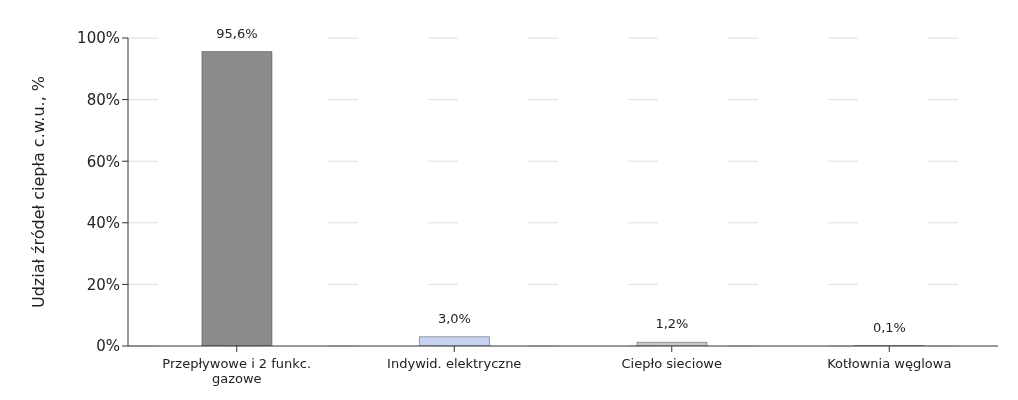 The image size is (1018, 400). Describe the element at coordinates (454, 318) in the screenshot. I see `data-label: 3,0%` at that location.